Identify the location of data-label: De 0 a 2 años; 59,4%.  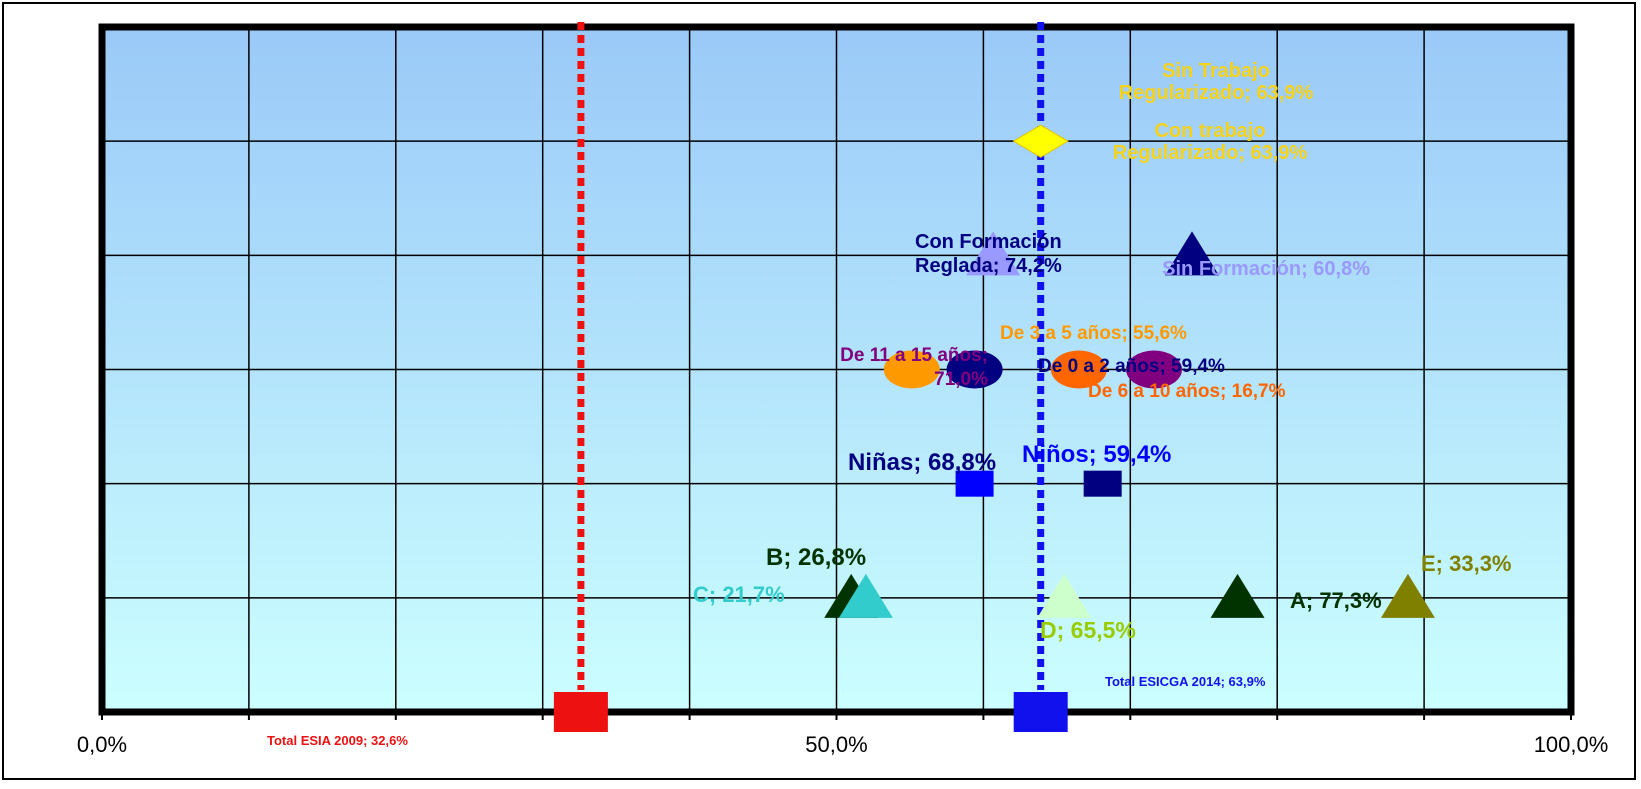
(1131, 366).